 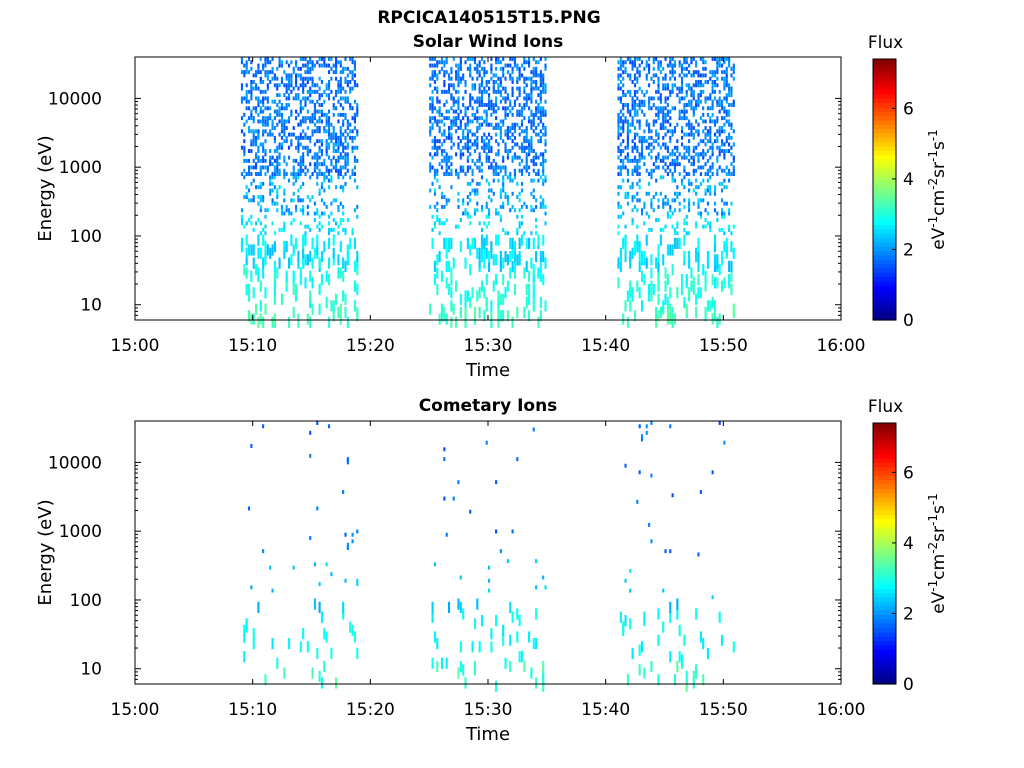 What do you see at coordinates (937, 189) in the screenshot?
I see `colorbar-unit-label: eV-1cm-2sr-1s-1` at bounding box center [937, 189].